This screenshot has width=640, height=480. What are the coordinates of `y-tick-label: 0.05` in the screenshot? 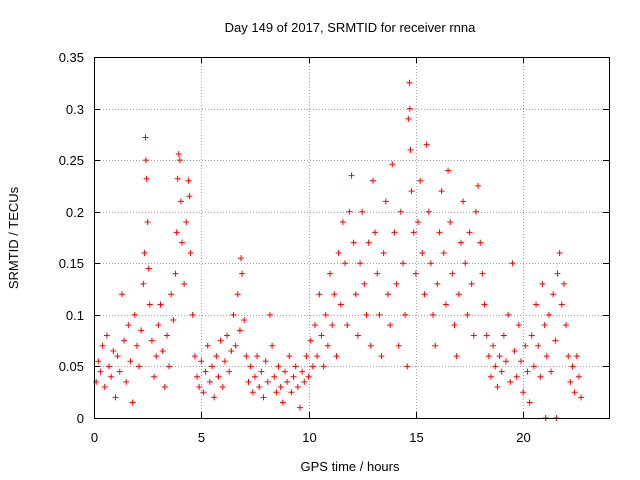 It's located at (71, 366).